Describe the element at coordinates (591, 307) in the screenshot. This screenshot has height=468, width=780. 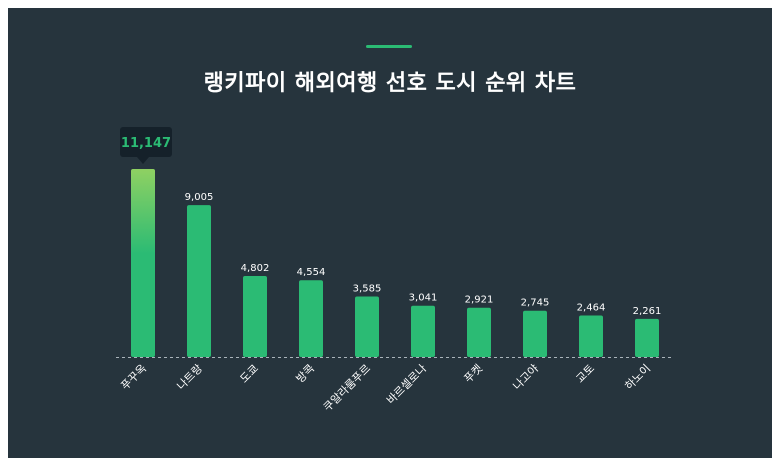
I see `data-label: 2,464` at that location.